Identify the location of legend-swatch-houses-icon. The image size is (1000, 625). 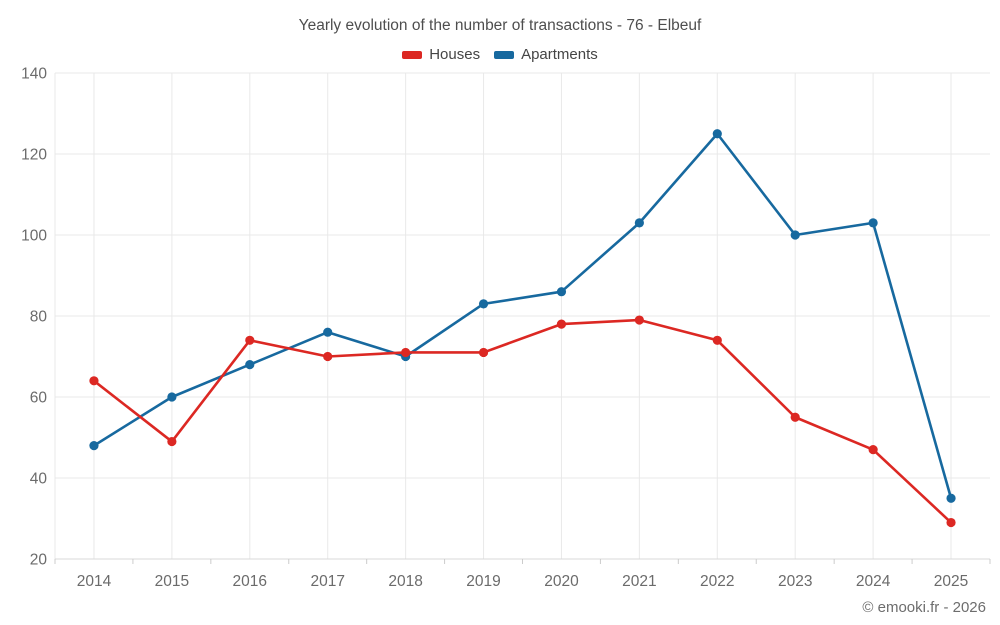
(412, 54).